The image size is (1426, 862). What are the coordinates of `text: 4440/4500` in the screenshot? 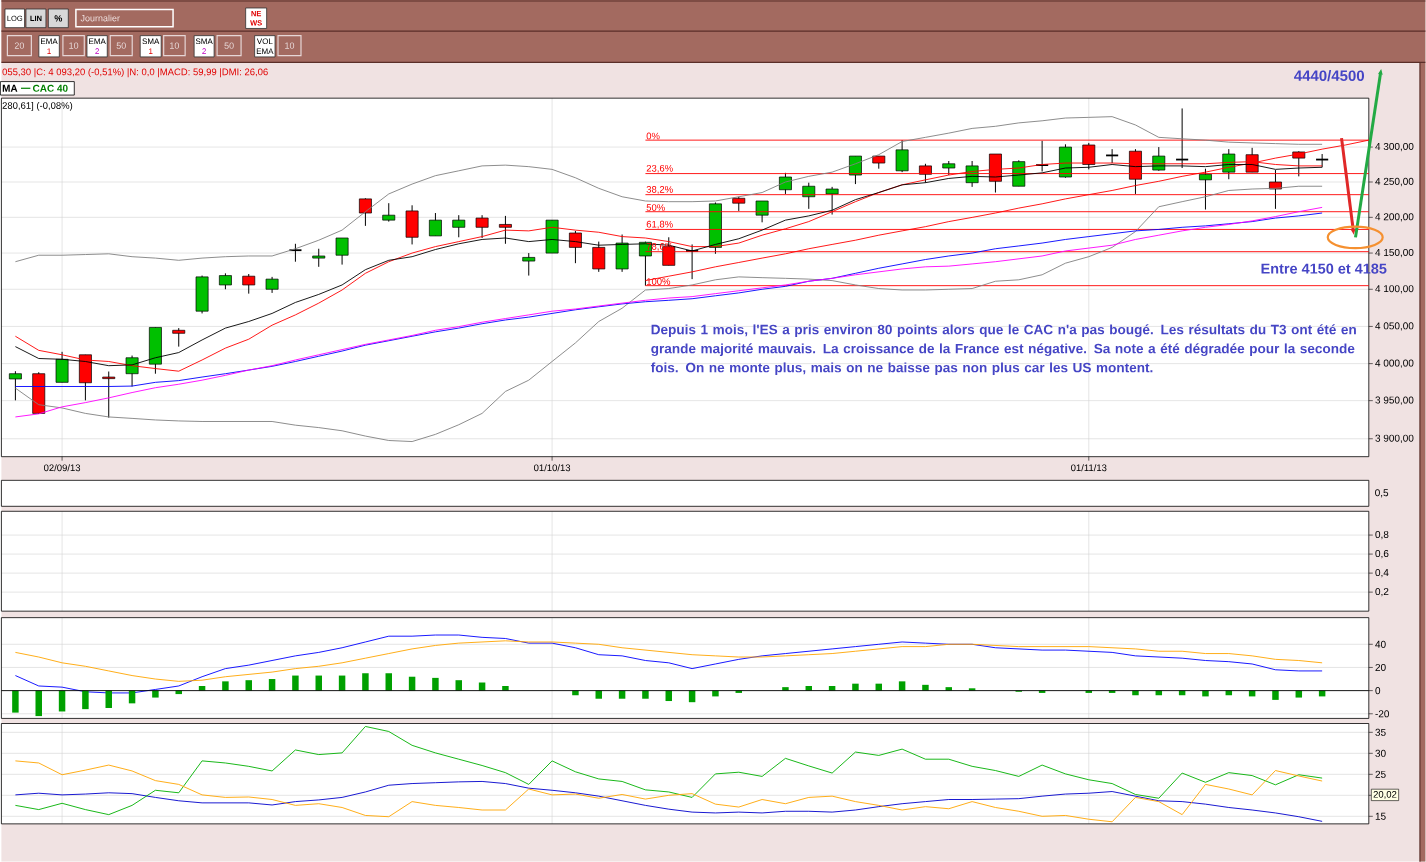 It's located at (1329, 75).